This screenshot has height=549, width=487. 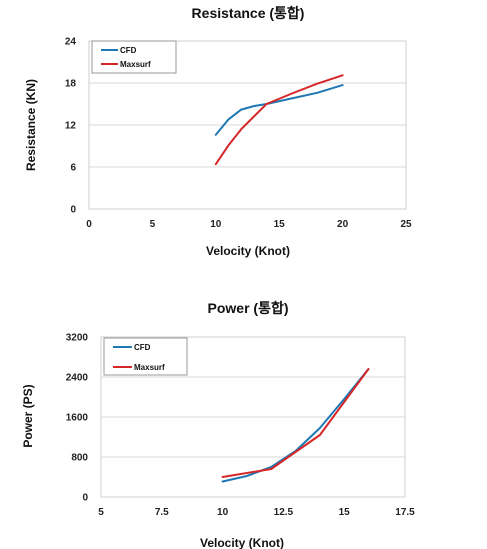 What do you see at coordinates (77, 338) in the screenshot?
I see `power-y-tick-label: 3200` at bounding box center [77, 338].